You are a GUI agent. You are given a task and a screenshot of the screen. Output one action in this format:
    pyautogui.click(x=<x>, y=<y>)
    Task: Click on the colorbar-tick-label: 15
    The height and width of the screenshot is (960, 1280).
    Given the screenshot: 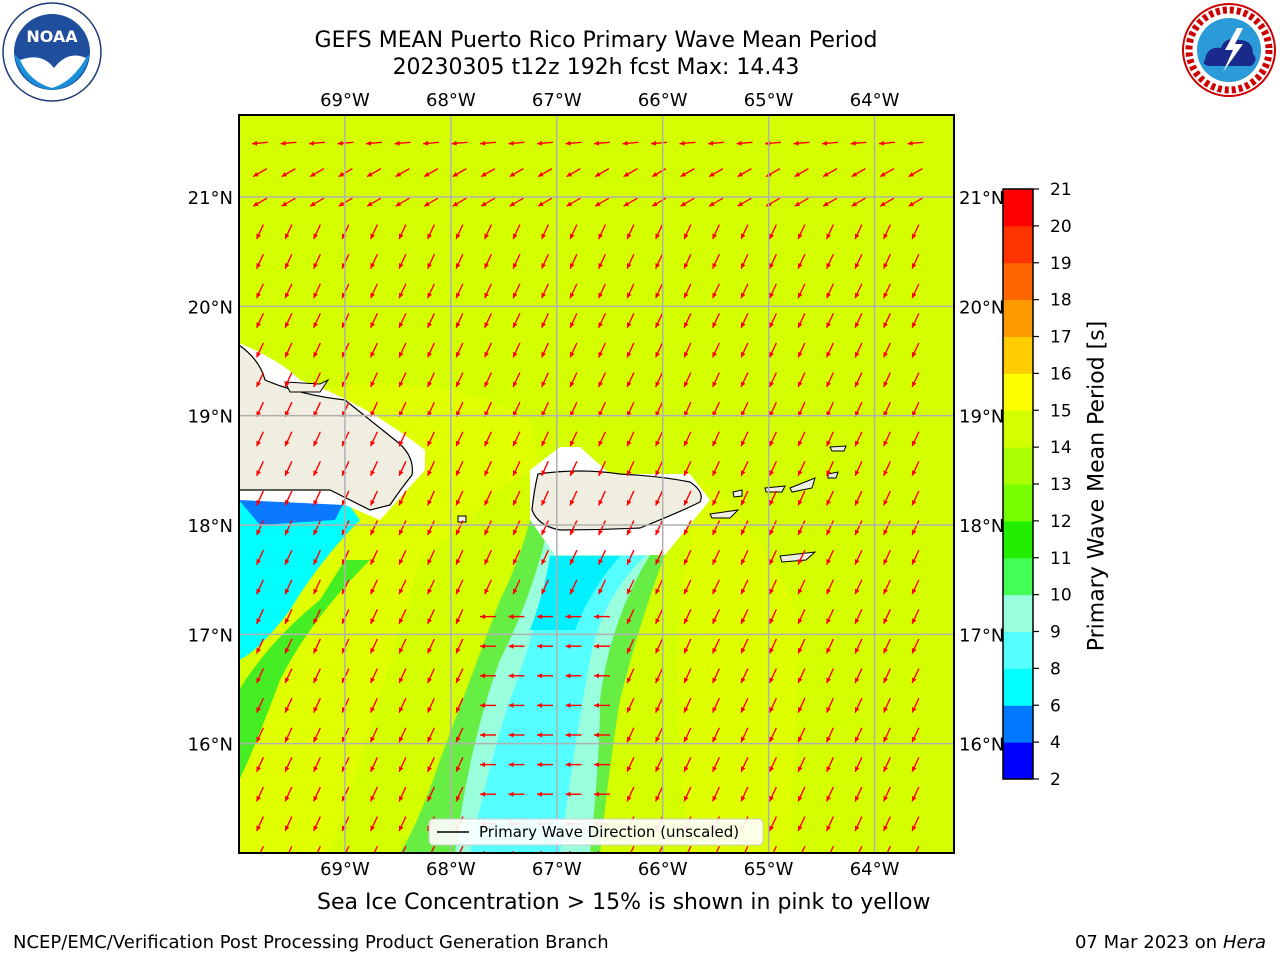 What is the action you would take?
    pyautogui.click(x=1061, y=411)
    